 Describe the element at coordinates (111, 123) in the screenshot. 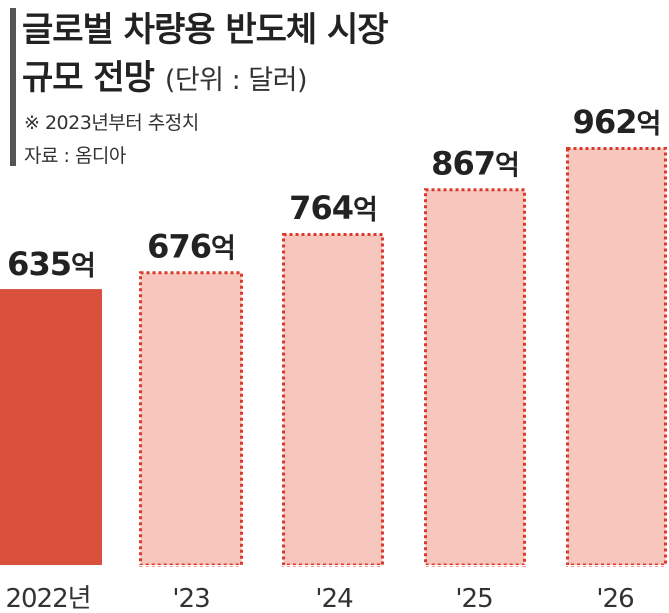

I see `estimate-note: ※ 2023년부터 추정치` at that location.